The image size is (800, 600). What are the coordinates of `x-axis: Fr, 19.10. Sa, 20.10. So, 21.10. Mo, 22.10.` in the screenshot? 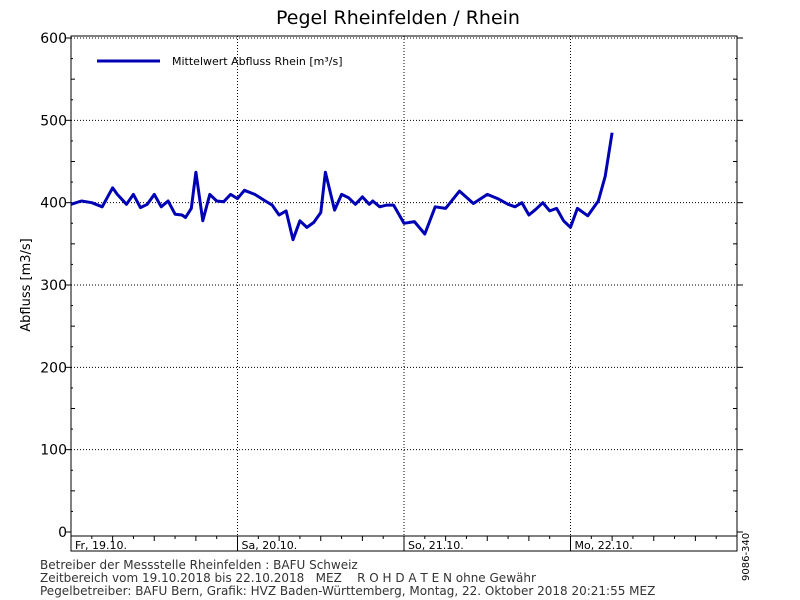 It's located at (404, 543).